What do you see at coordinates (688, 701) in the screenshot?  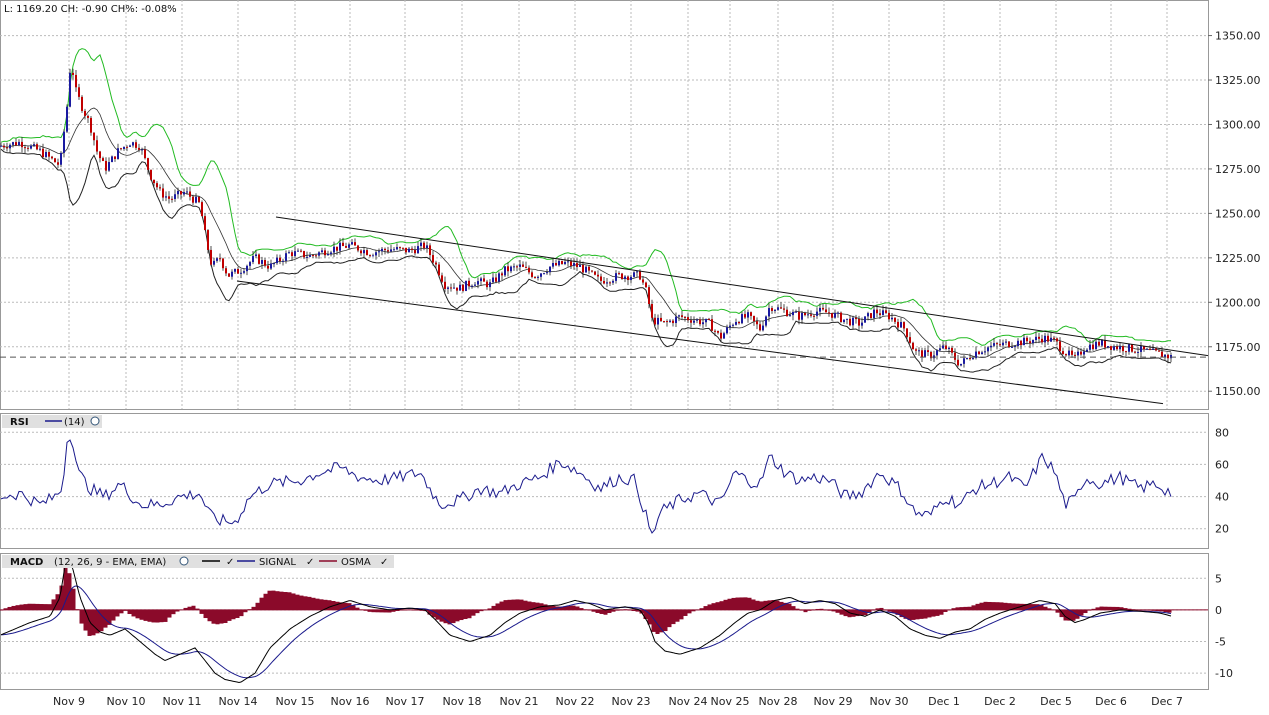 I see `x-tick-label: Nov 24` at bounding box center [688, 701].